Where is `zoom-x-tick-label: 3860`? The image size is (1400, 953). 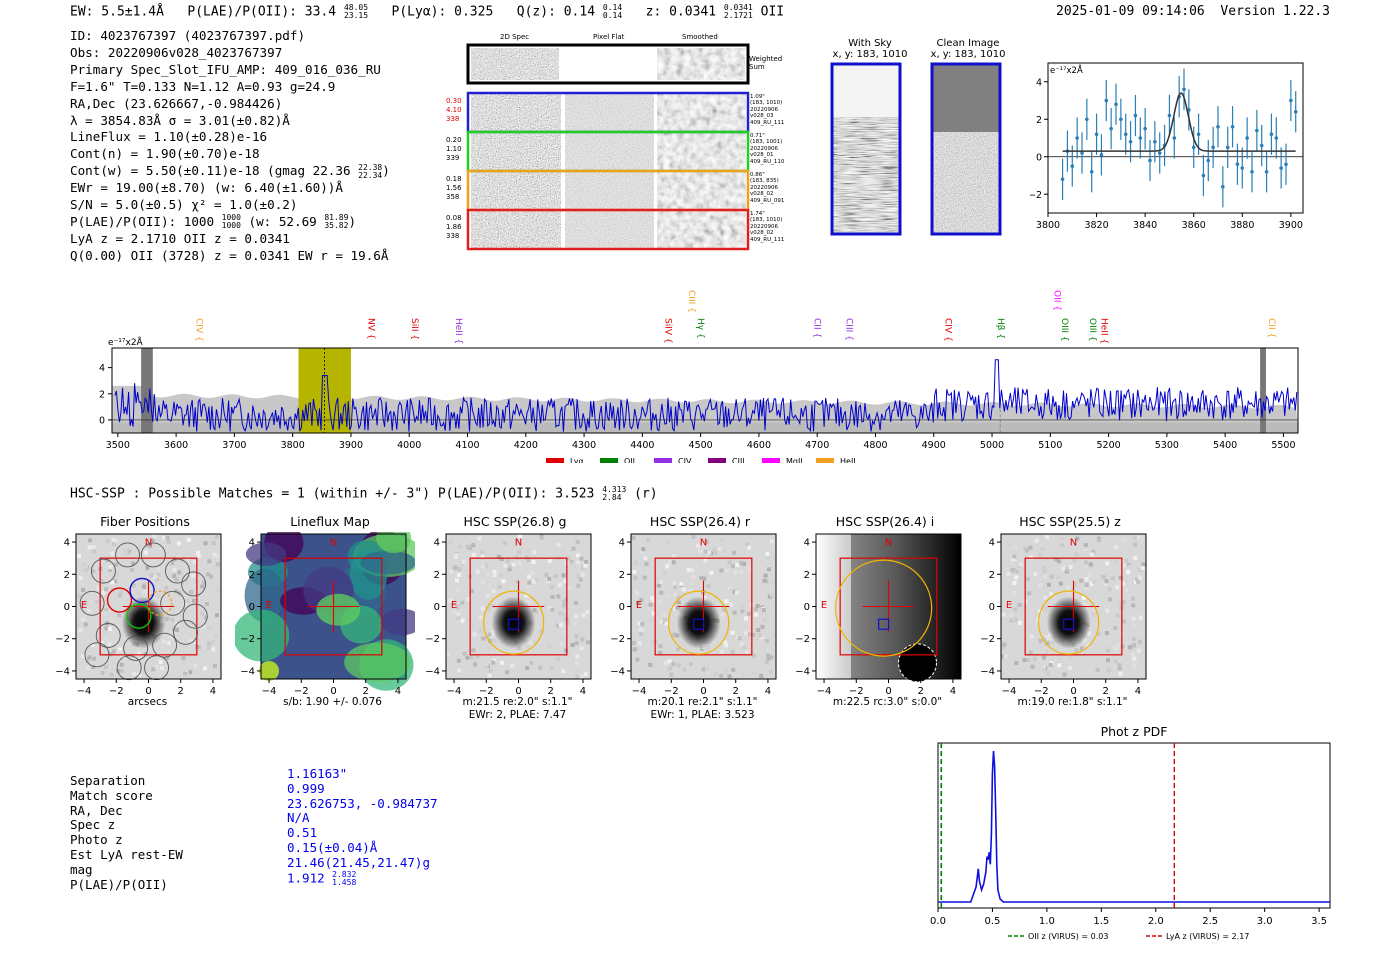 zoom-x-tick-label: 3860 is located at coordinates (1194, 225).